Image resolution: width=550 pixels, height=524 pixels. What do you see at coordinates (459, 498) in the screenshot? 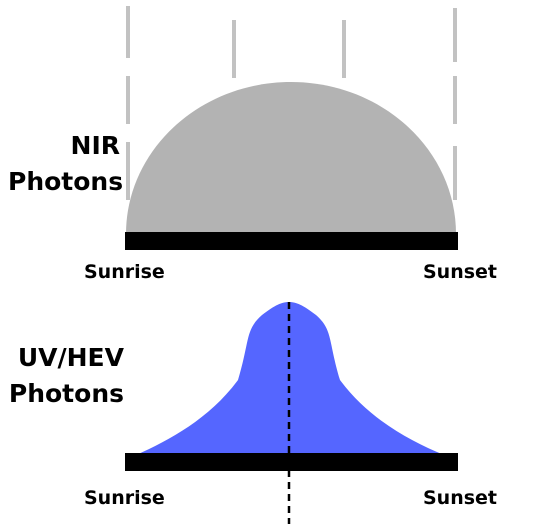
I see `uv-sunset-label: Sunset` at bounding box center [459, 498].